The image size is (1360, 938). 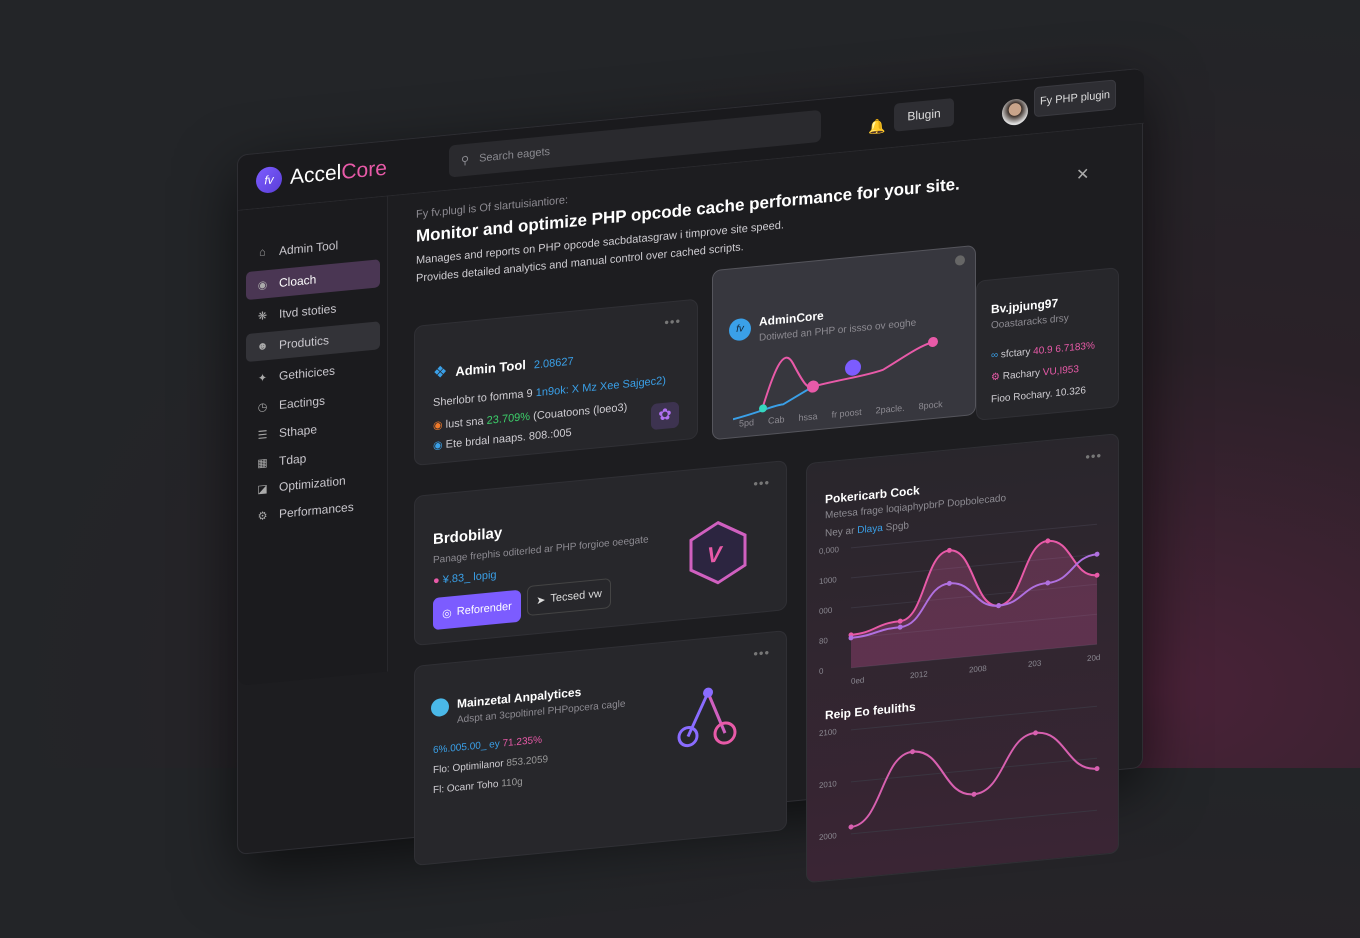 What do you see at coordinates (1035, 664) in the screenshot?
I see `x-tick-label: 203` at bounding box center [1035, 664].